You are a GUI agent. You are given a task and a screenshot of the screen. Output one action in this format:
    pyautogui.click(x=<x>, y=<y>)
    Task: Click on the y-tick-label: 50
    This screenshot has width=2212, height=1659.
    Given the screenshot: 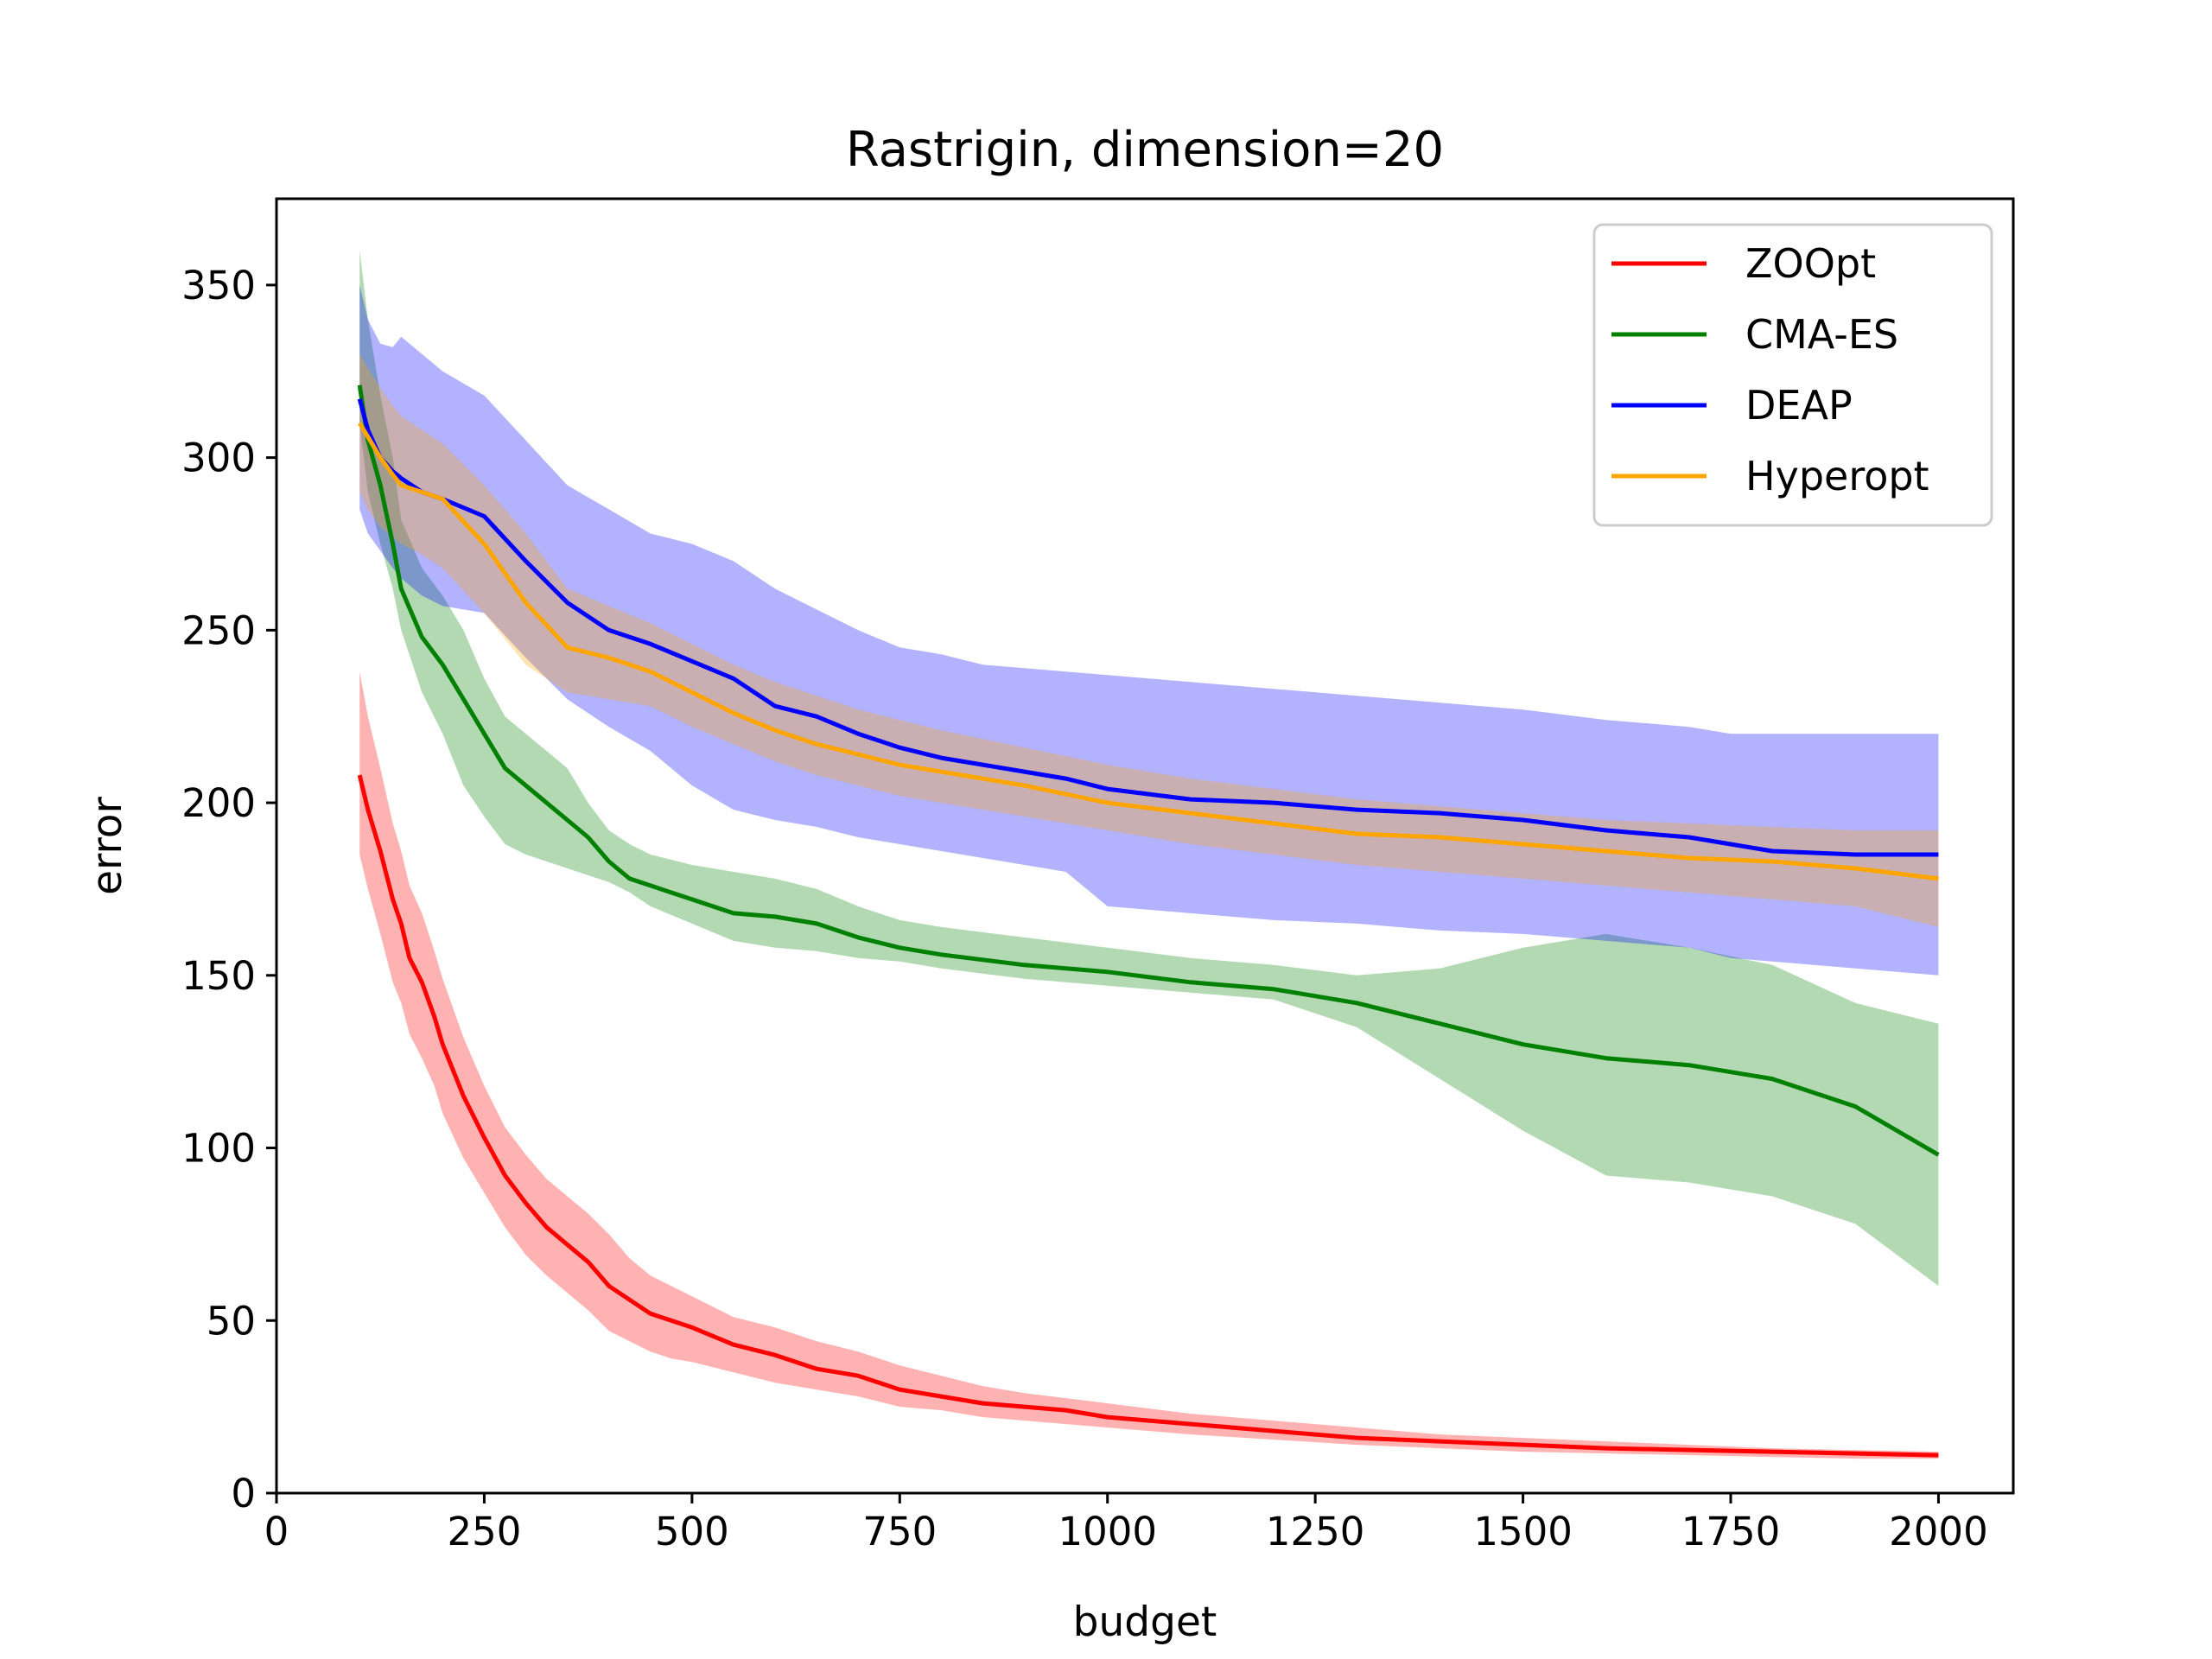 What is the action you would take?
    pyautogui.click(x=232, y=1321)
    